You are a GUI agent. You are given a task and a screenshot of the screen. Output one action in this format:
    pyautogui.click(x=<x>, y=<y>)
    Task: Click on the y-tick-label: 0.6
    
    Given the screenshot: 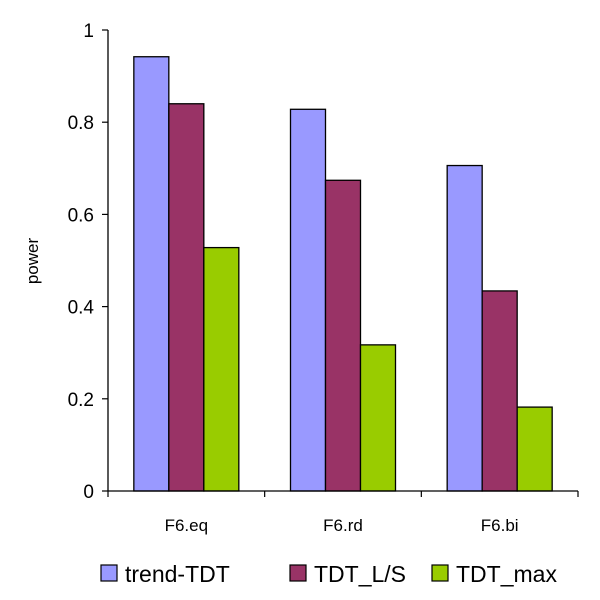 What is the action you would take?
    pyautogui.click(x=81, y=215)
    